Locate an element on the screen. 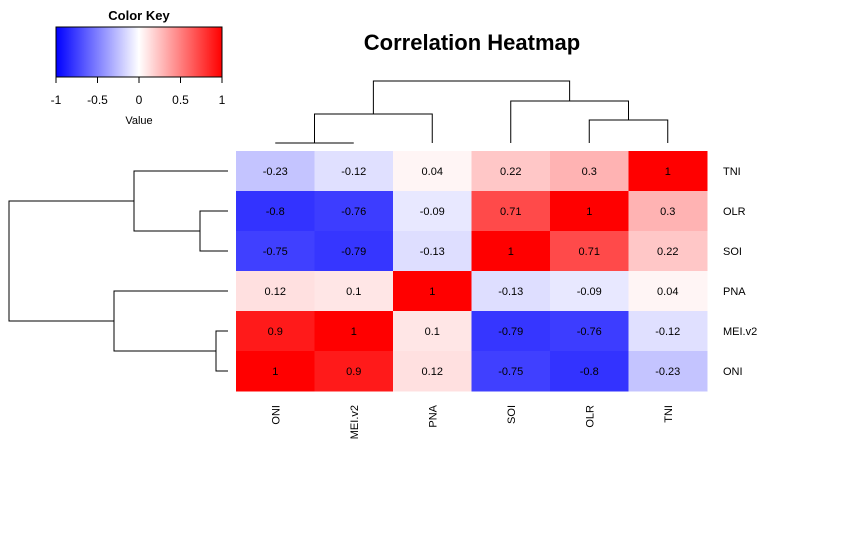  row-labels: TNI OLR SOI PNA MEI.v2 ONI is located at coordinates (740, 272).